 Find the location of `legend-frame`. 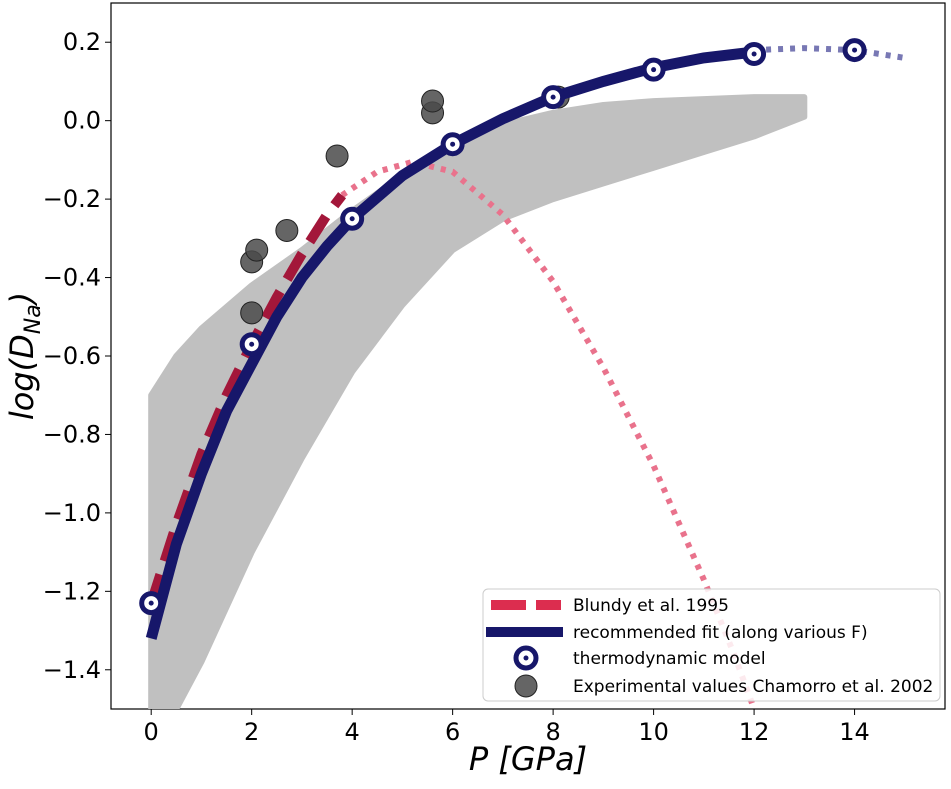

legend-frame is located at coordinates (711, 645).